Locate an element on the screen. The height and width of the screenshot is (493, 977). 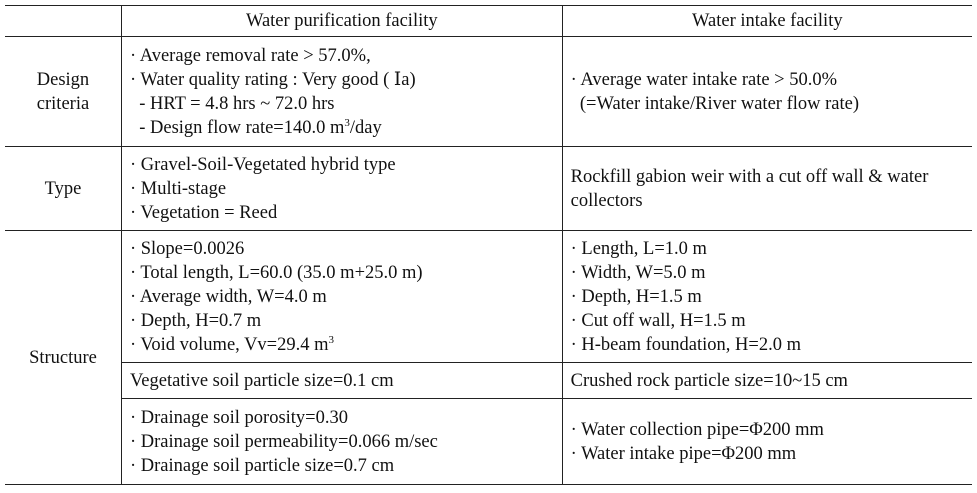
list-item: · Drainage soil permeability=0.066 m/sec is located at coordinates (283, 441).